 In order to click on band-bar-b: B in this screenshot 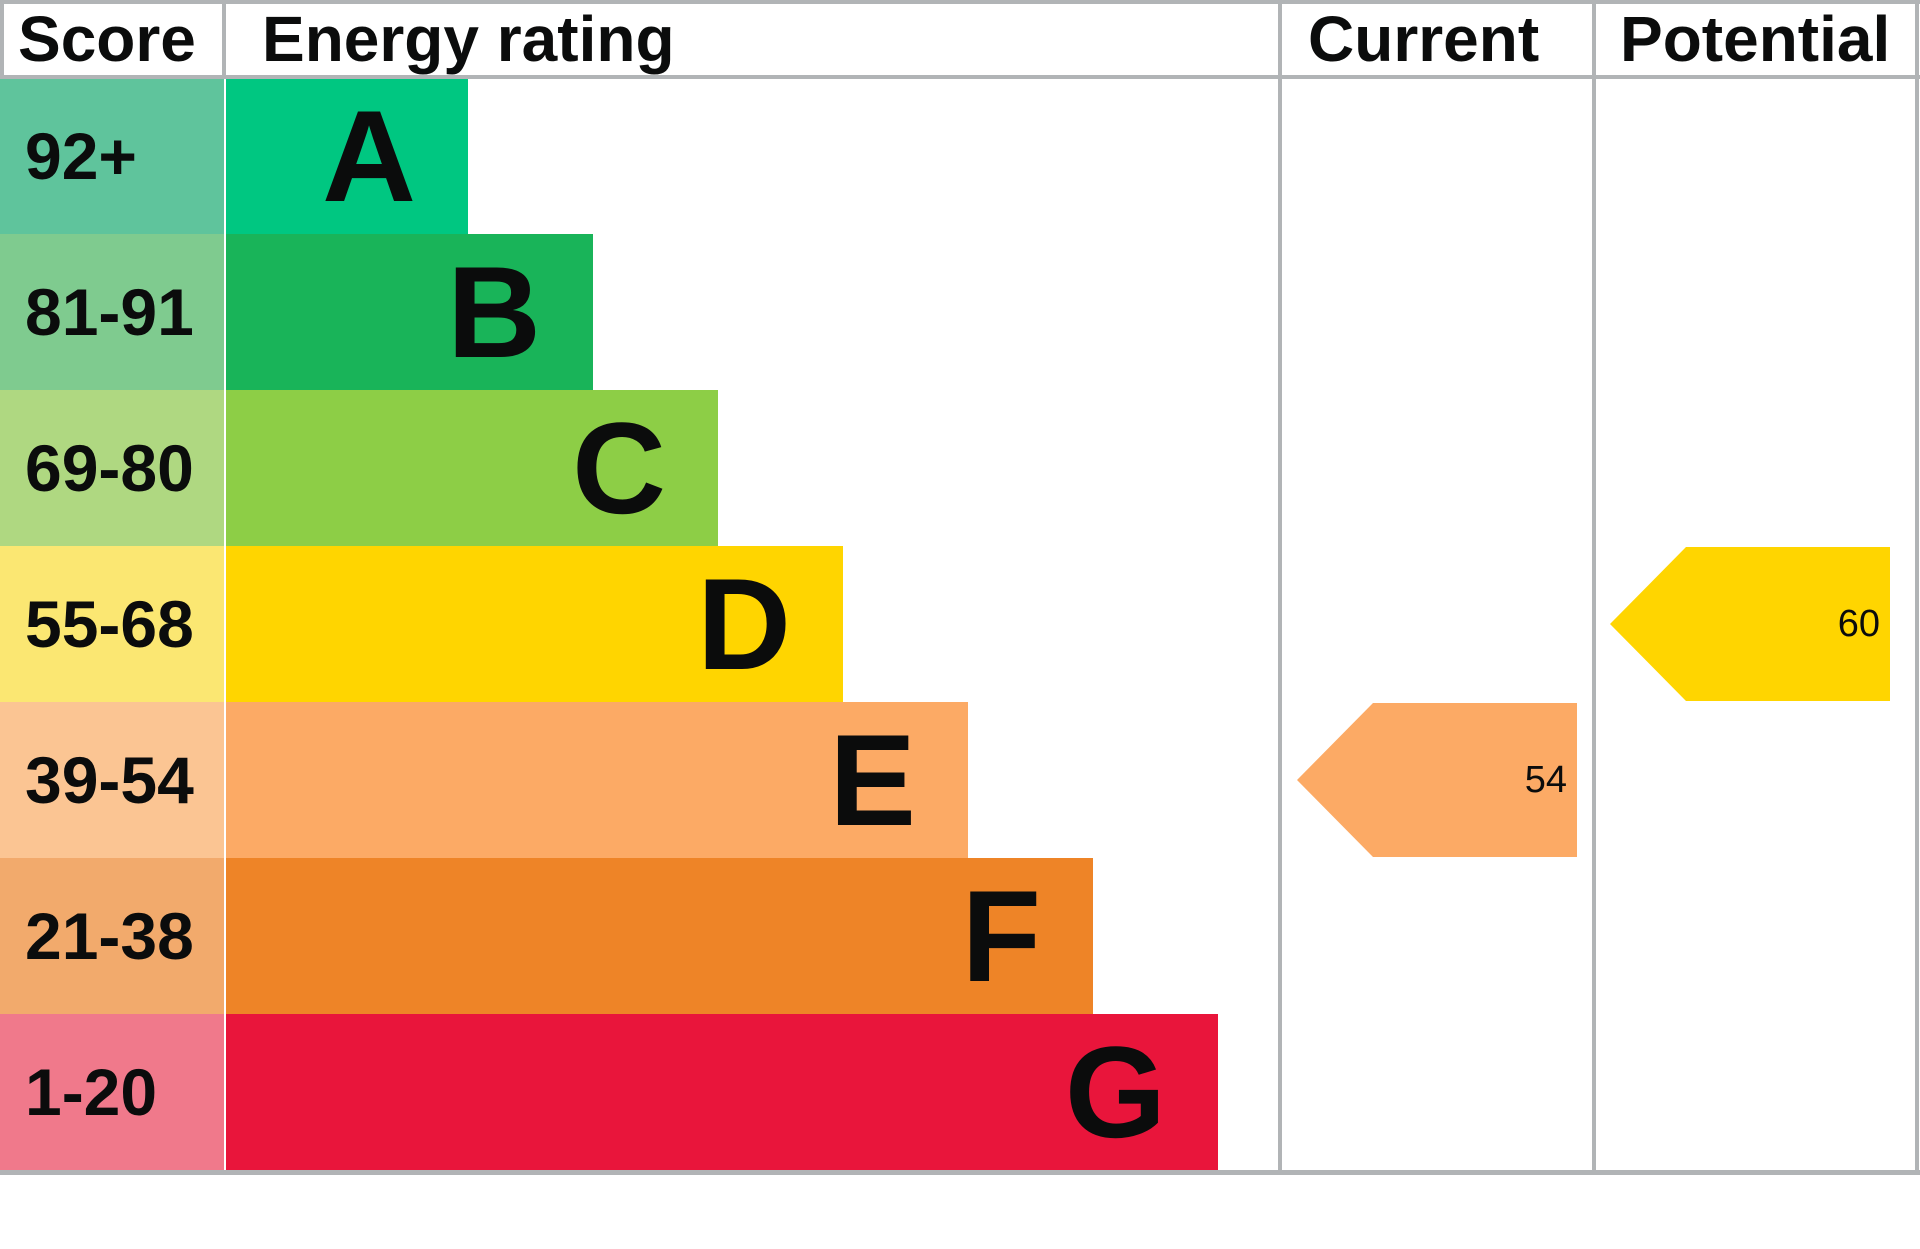, I will do `click(409, 312)`.